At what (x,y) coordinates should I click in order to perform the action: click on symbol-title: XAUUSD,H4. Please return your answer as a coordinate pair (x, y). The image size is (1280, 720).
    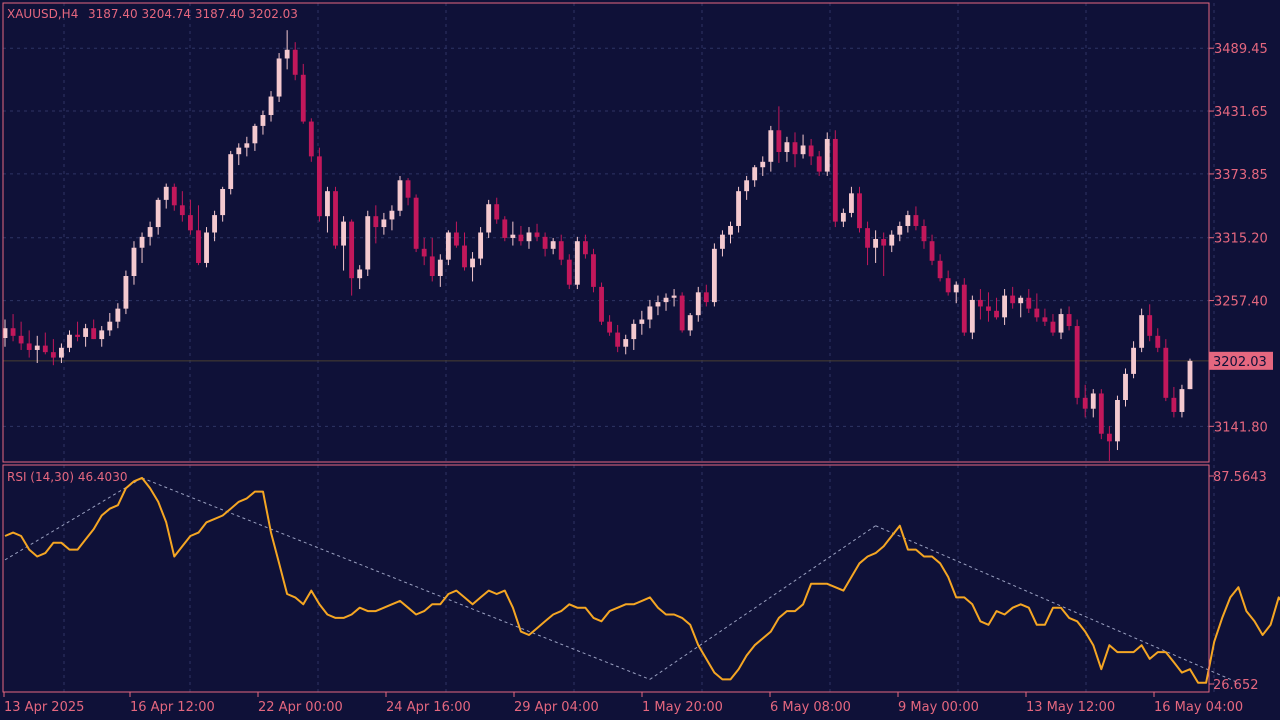
    Looking at the image, I should click on (42, 14).